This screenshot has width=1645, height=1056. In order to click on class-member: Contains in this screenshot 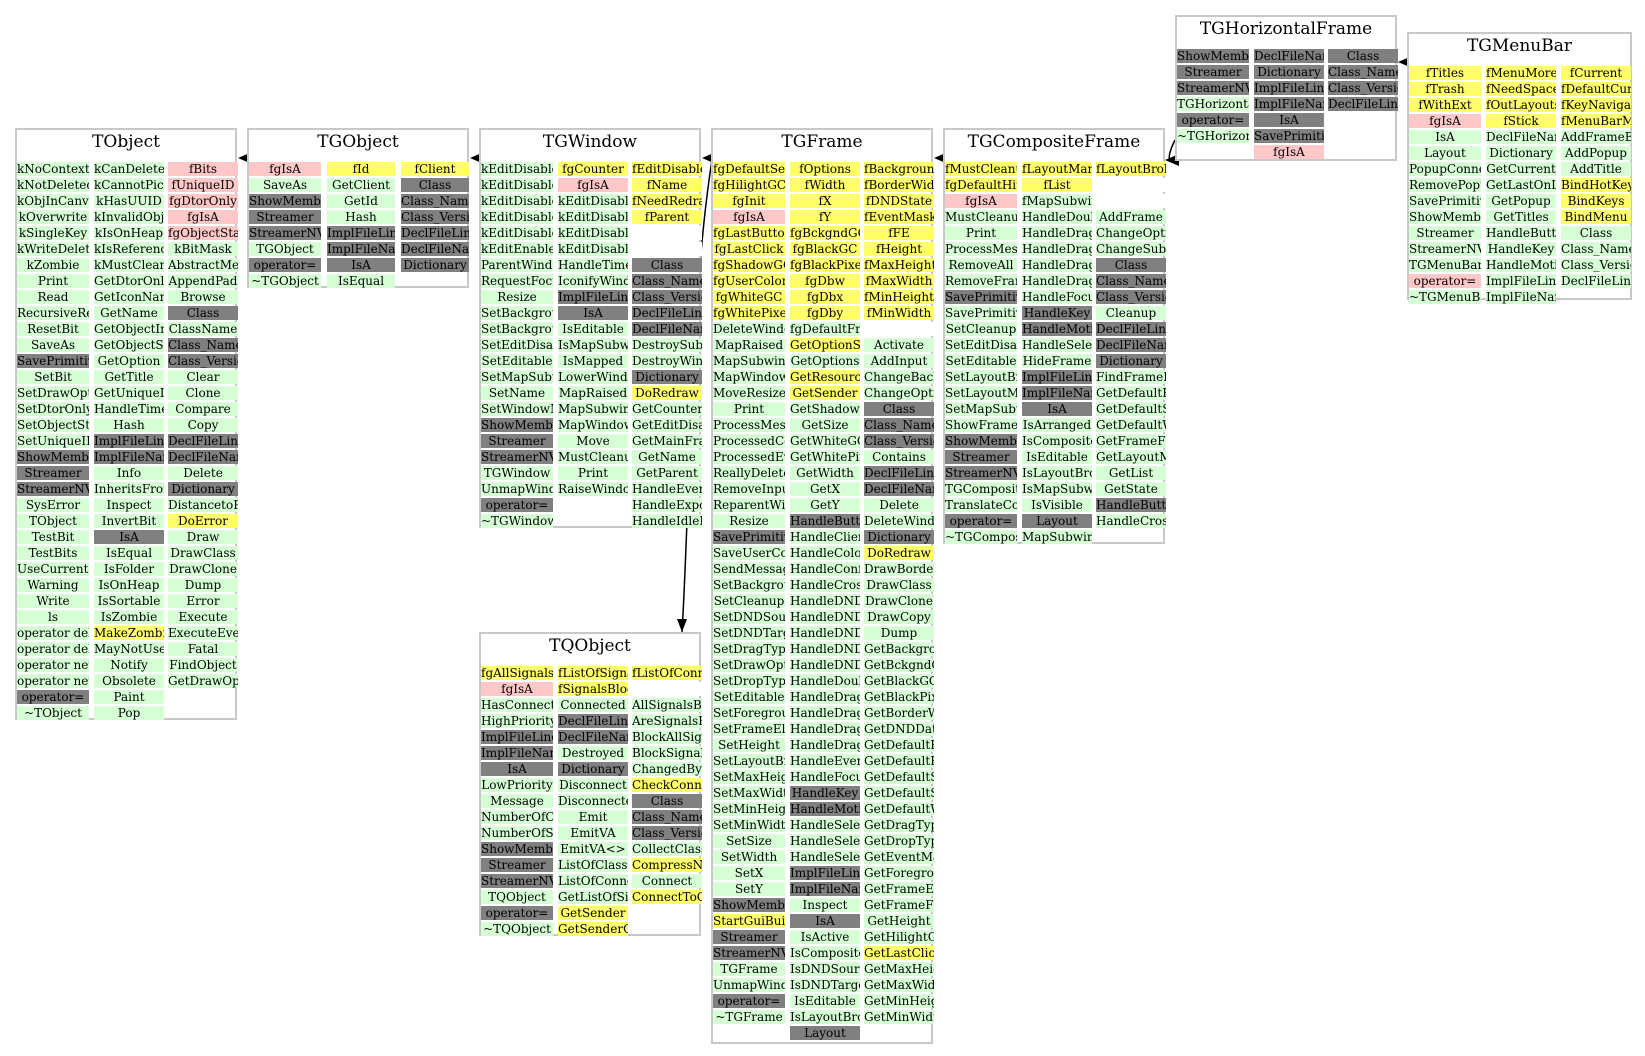, I will do `click(899, 457)`.